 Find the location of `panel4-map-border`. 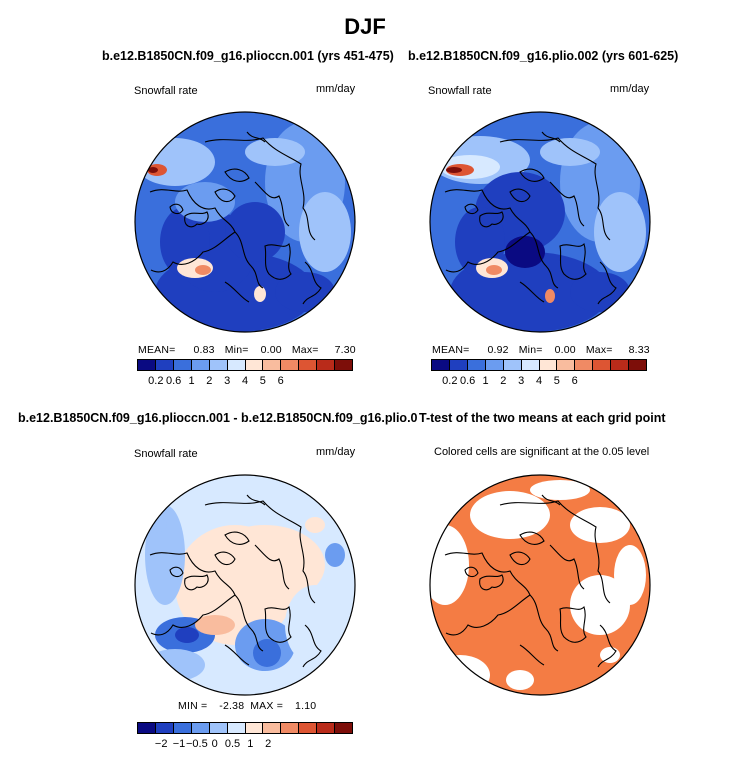

panel4-map-border is located at coordinates (540, 585).